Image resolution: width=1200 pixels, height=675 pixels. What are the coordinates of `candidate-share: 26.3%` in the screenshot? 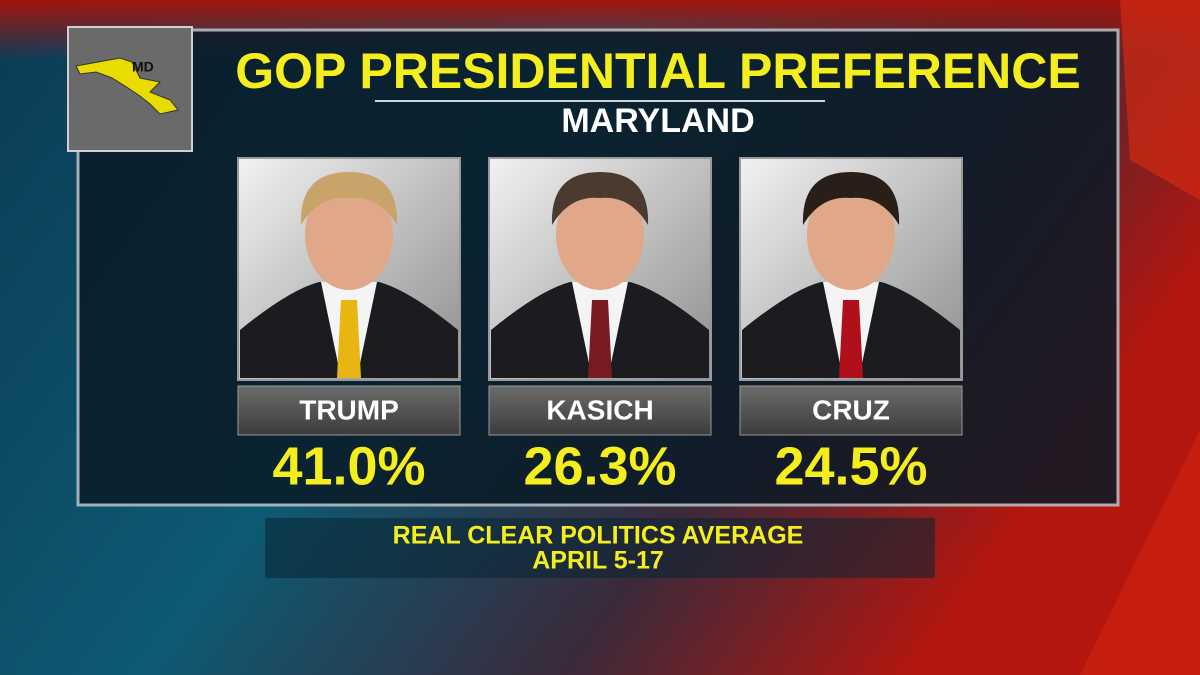 It's located at (599, 466).